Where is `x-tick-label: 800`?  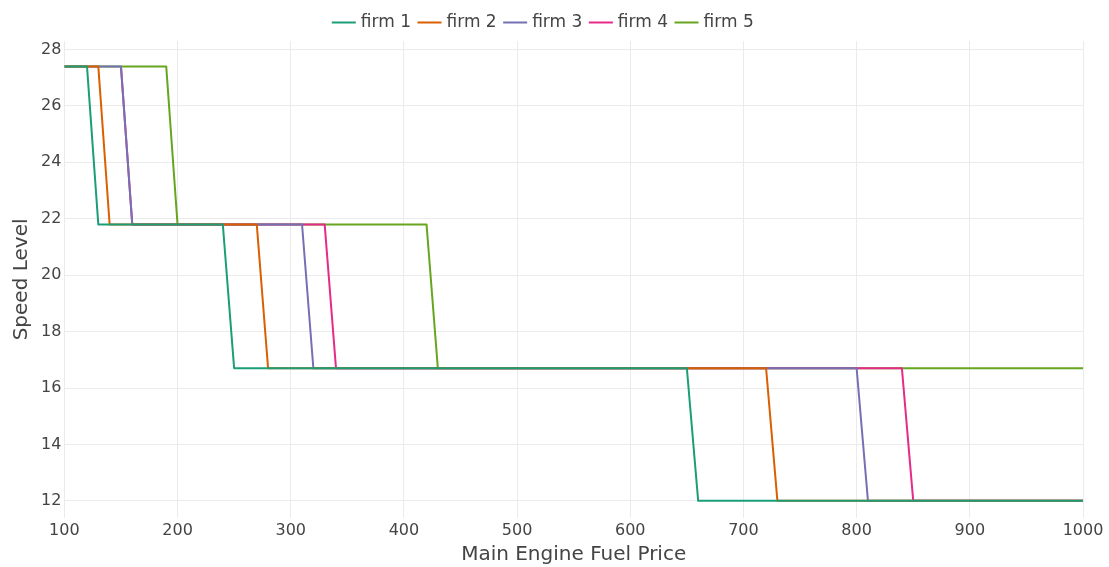
x-tick-label: 800 is located at coordinates (856, 529).